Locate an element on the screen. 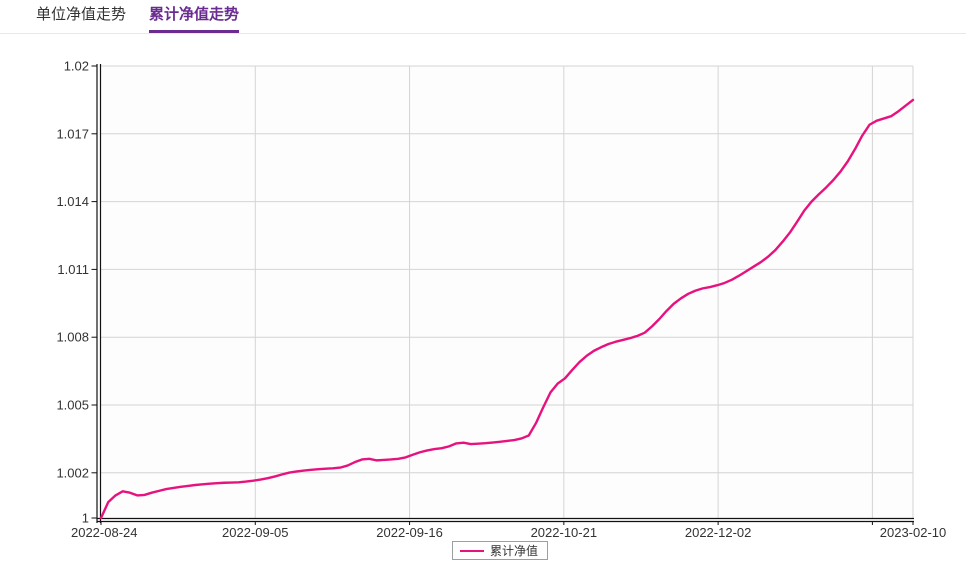 The width and height of the screenshot is (966, 577). y-axis-label: 1.011 is located at coordinates (73, 269).